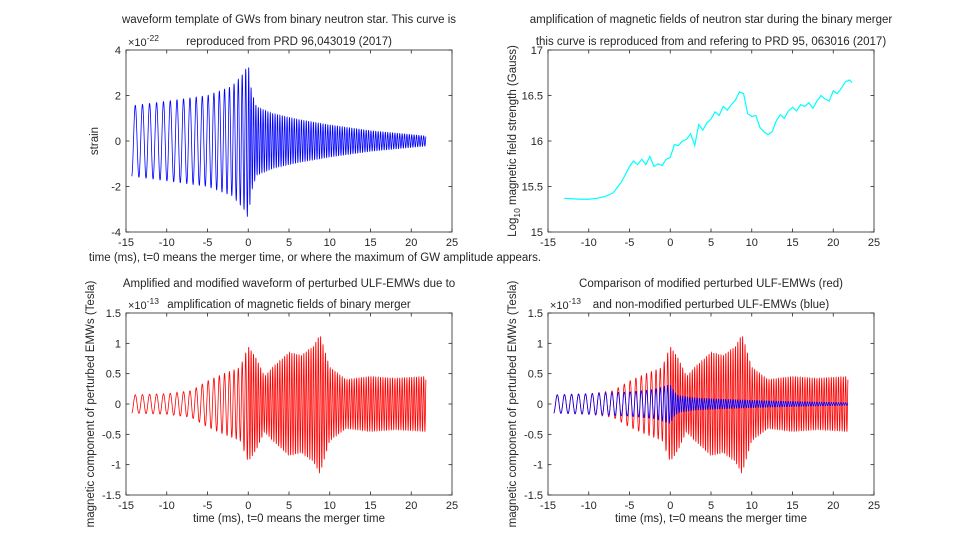  What do you see at coordinates (116, 233) in the screenshot?
I see `y-tick-label: -4` at bounding box center [116, 233].